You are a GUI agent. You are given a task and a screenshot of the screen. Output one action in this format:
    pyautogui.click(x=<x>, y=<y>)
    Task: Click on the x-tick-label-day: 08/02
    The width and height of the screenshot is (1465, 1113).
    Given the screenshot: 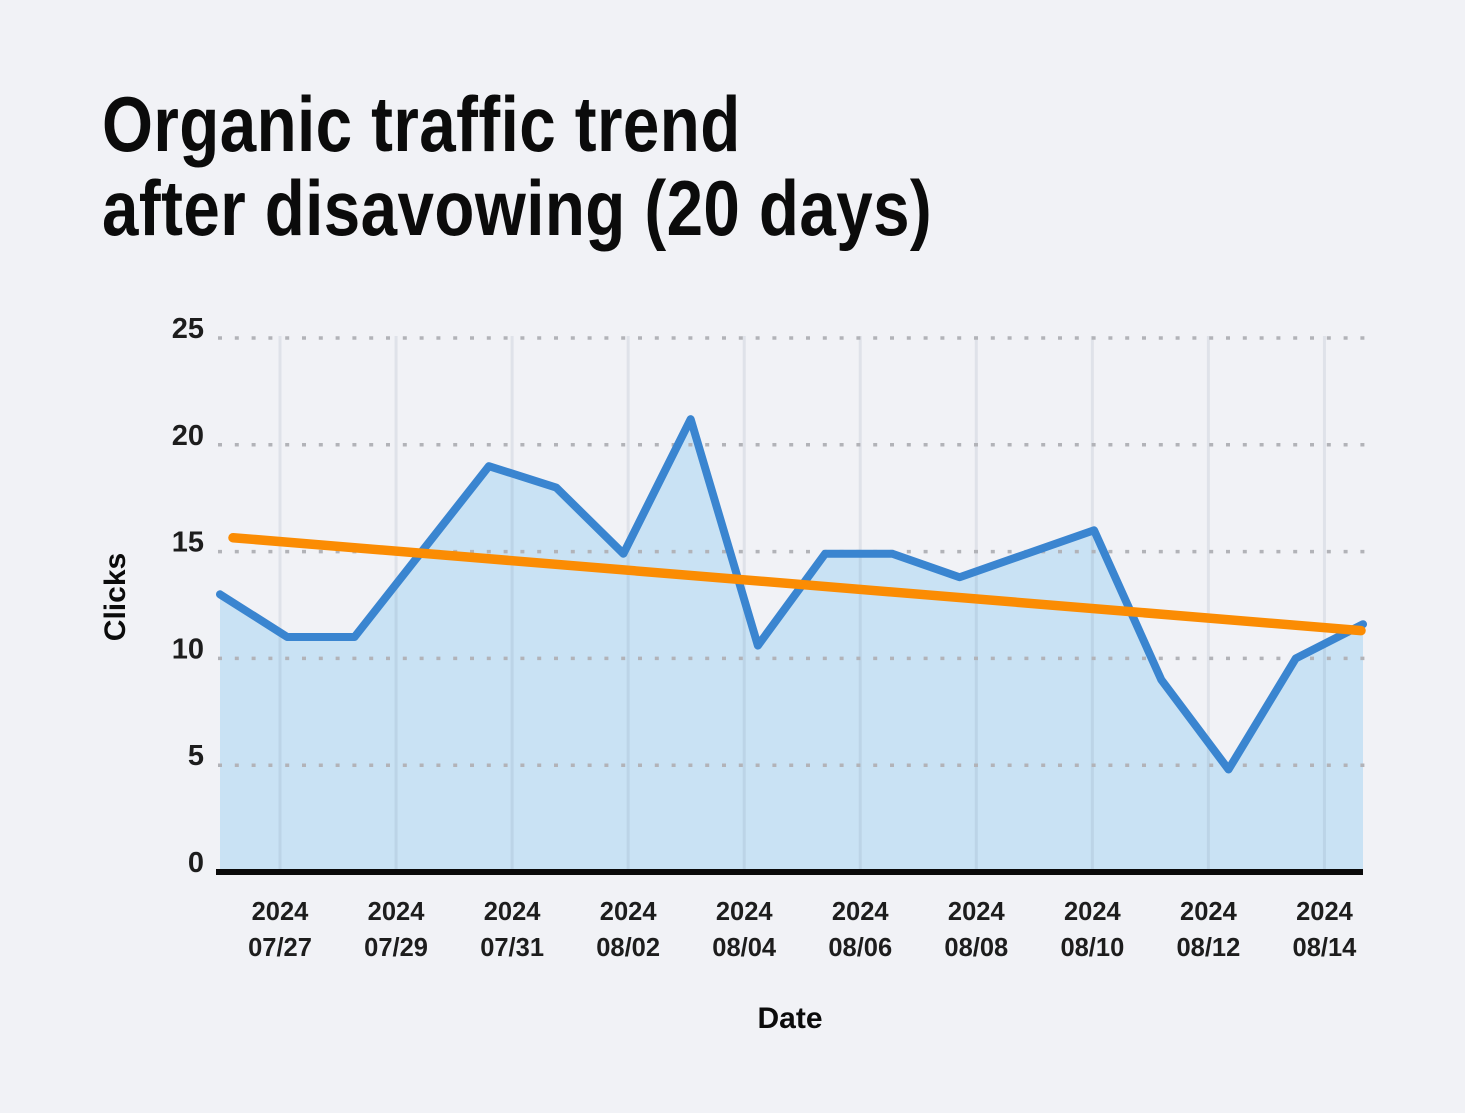 What is the action you would take?
    pyautogui.click(x=628, y=948)
    